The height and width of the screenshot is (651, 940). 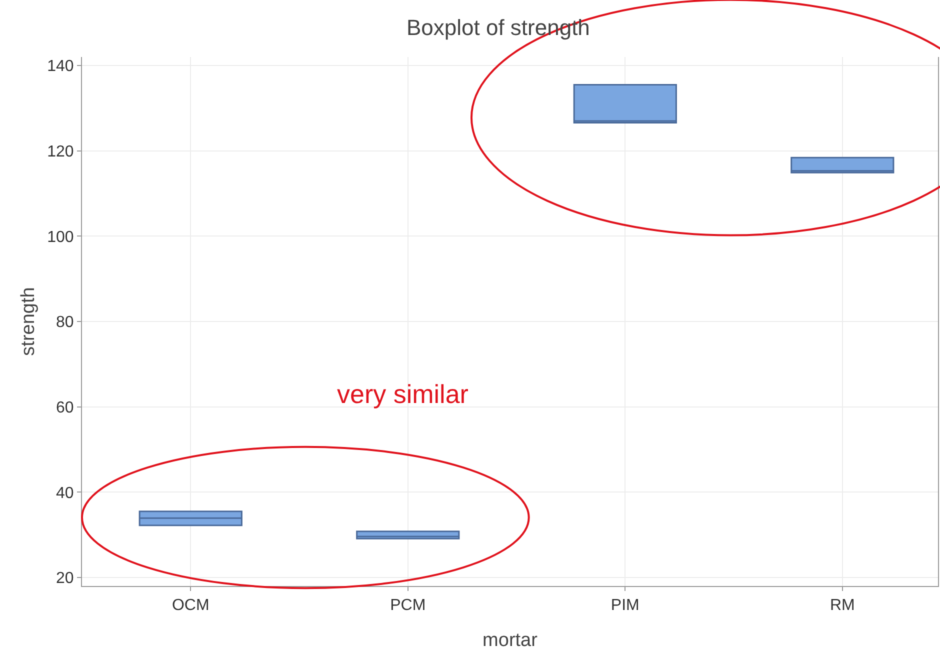 I want to click on y-tick-label: 80, so click(x=65, y=323).